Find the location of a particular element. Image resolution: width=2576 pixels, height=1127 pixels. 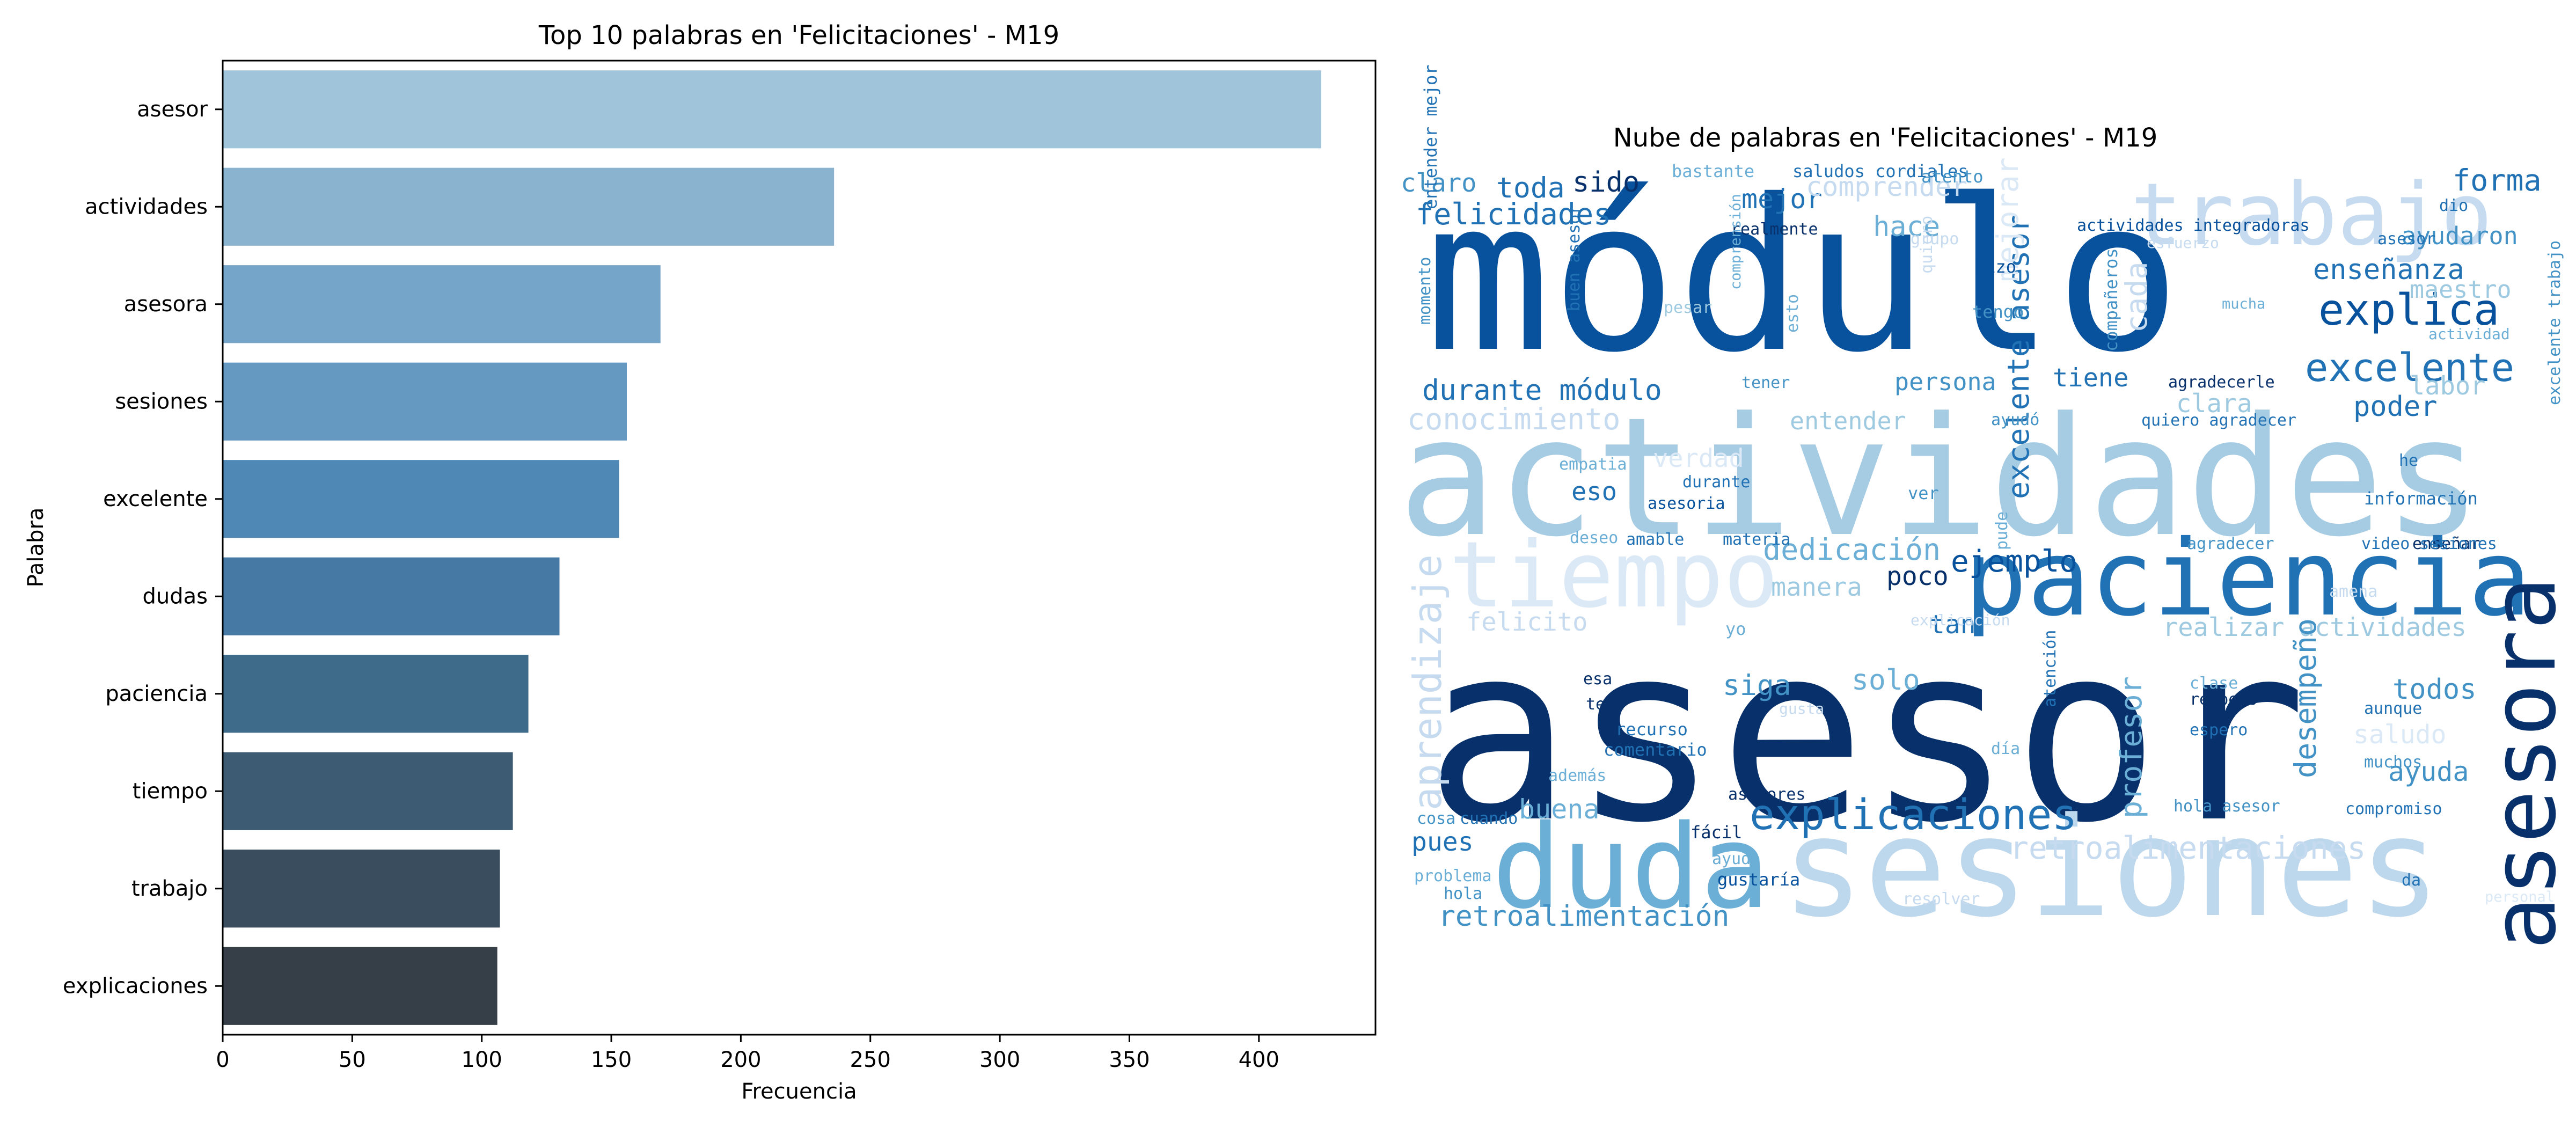

cloud-word: comentario is located at coordinates (1655, 750).